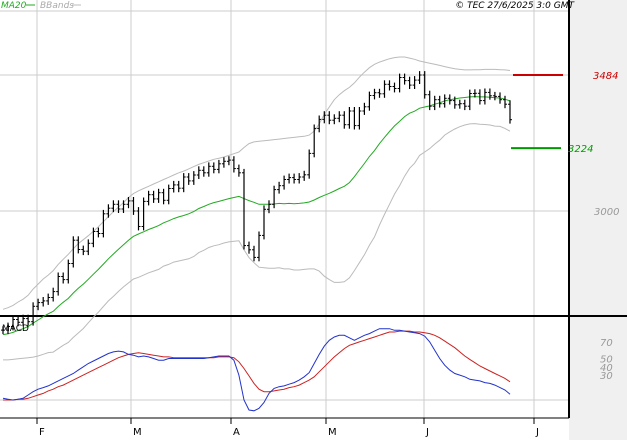  What do you see at coordinates (515, 6) in the screenshot?
I see `copyright-text: © TEC 27/6/2025 3:0 GMT` at bounding box center [515, 6].